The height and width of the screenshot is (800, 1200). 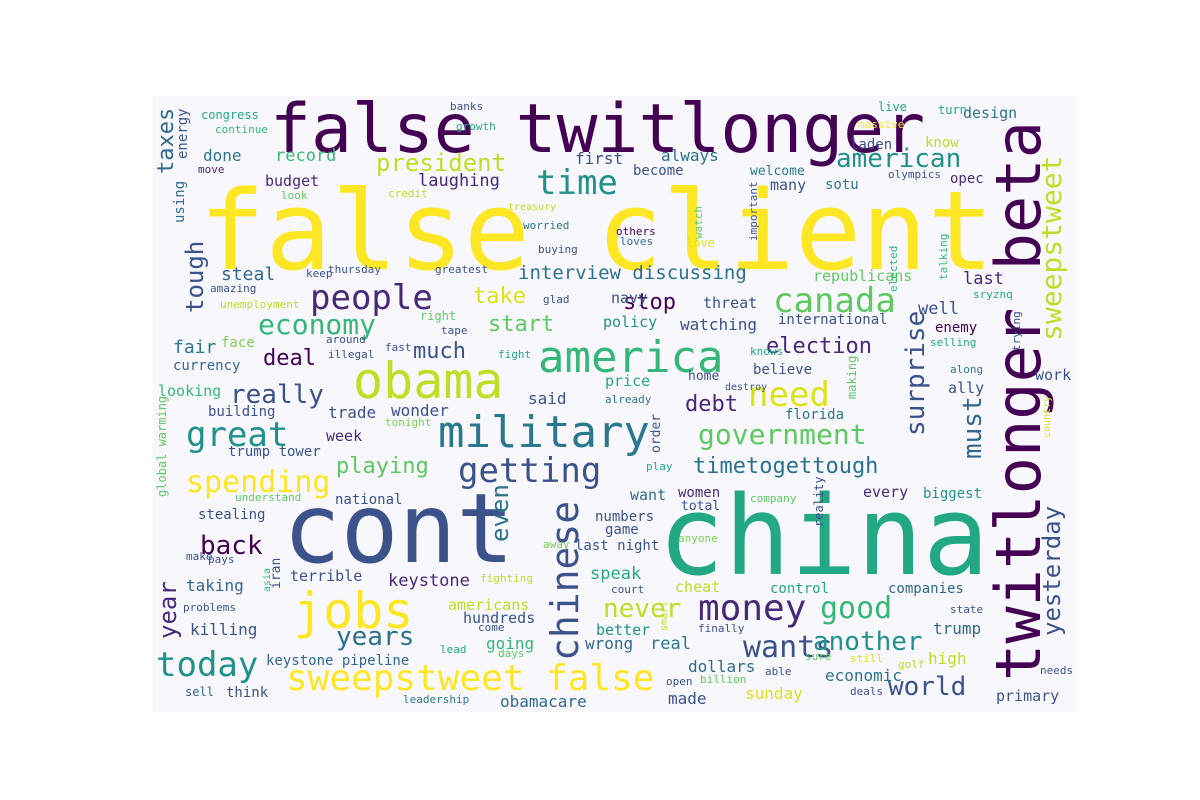 What do you see at coordinates (789, 395) in the screenshot?
I see `word-need: need` at bounding box center [789, 395].